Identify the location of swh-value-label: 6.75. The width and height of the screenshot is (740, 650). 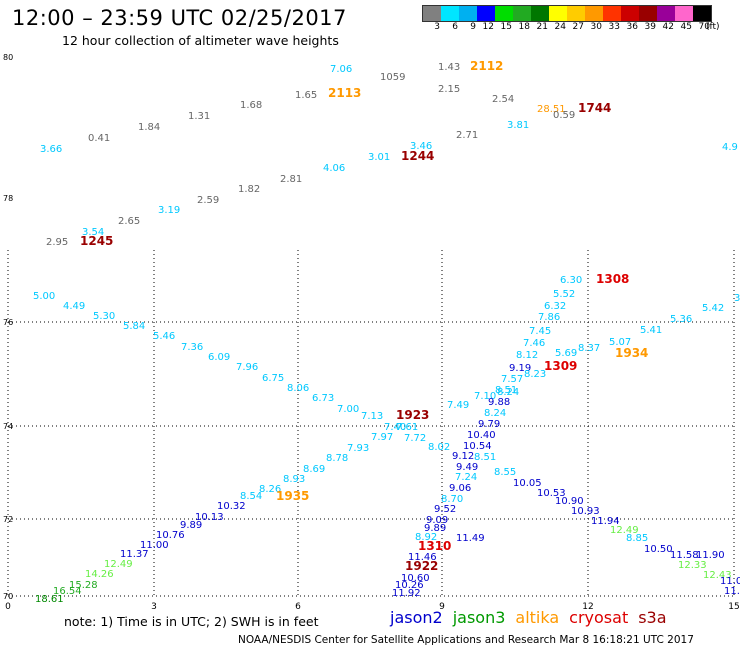
(273, 378).